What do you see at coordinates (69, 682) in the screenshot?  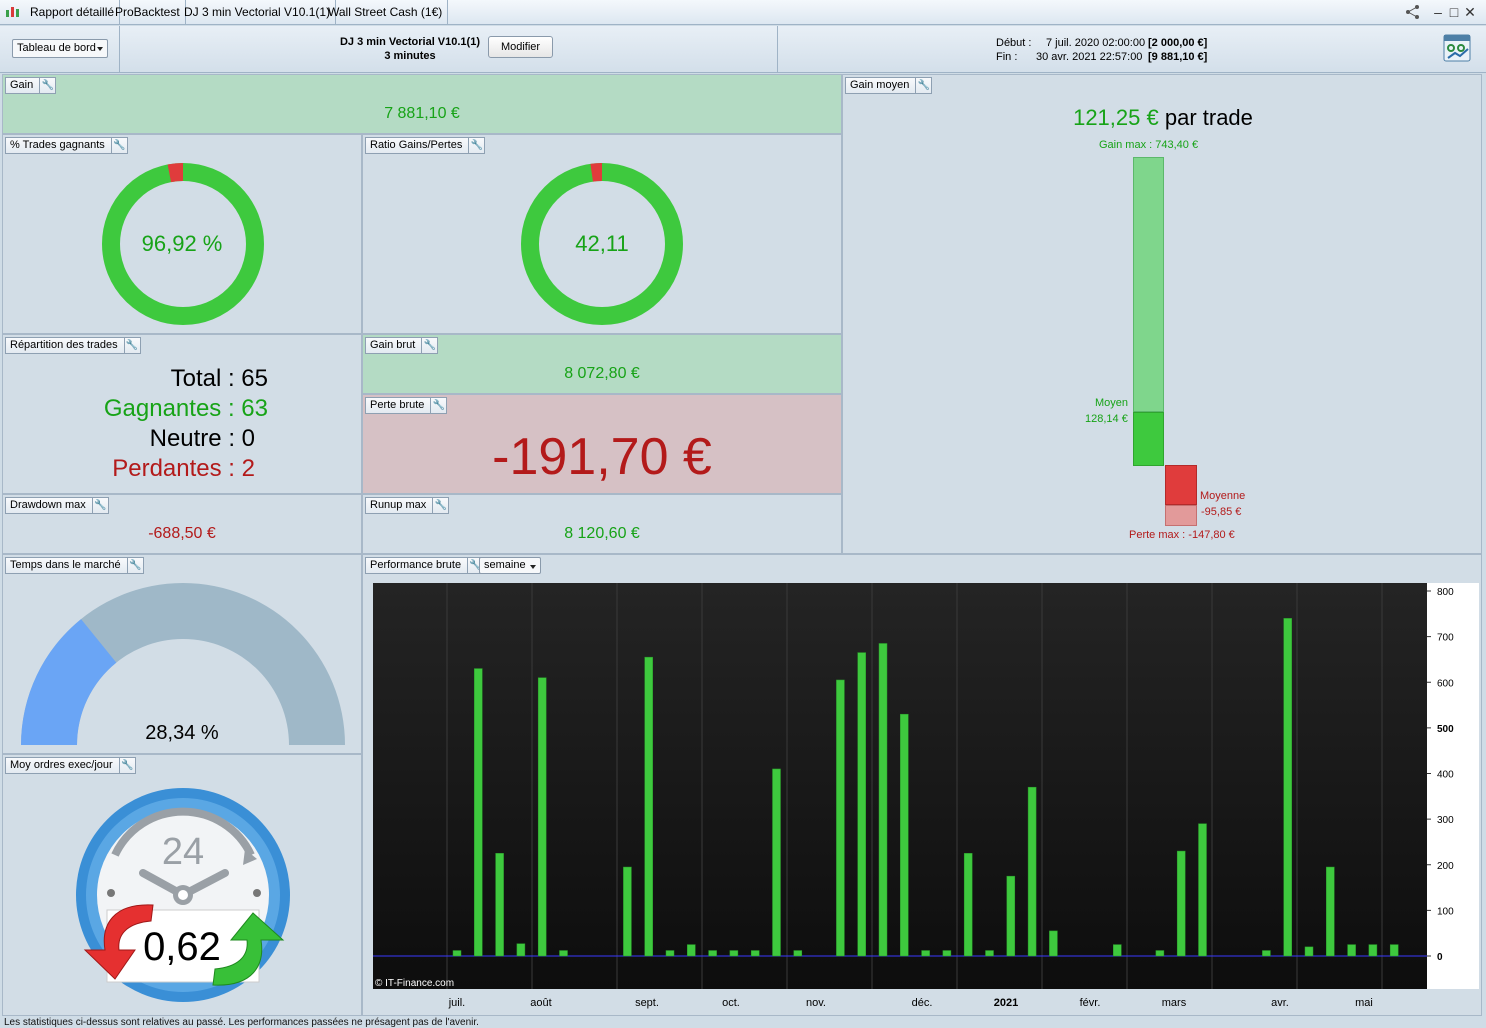 I see `gauge-fill` at bounding box center [69, 682].